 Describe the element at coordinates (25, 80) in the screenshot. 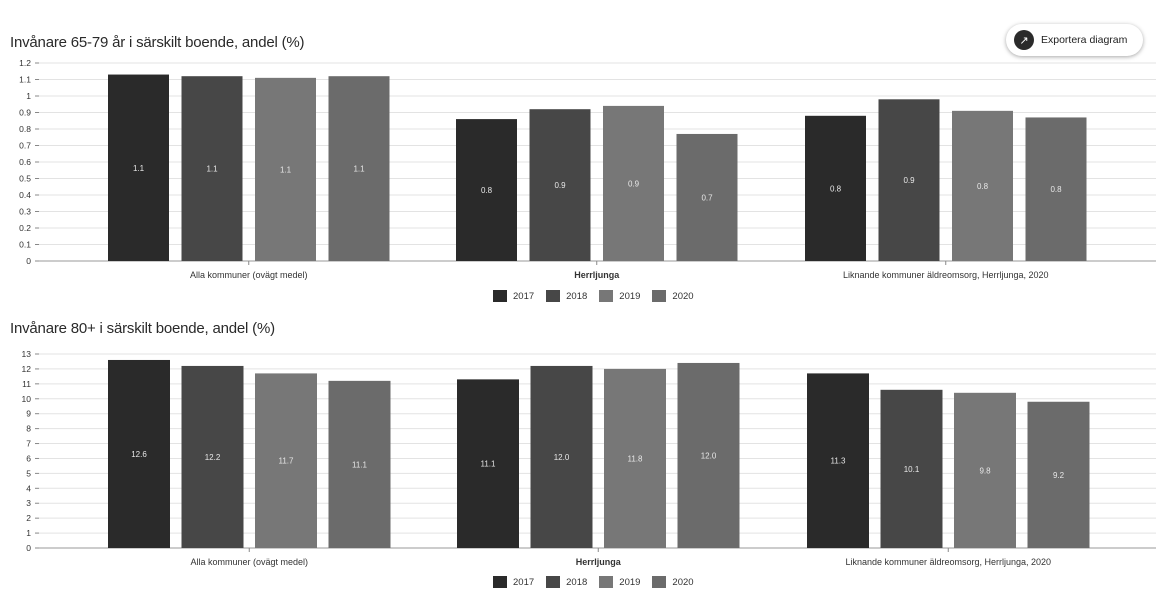

I see `y-tick-label: 1.1` at that location.